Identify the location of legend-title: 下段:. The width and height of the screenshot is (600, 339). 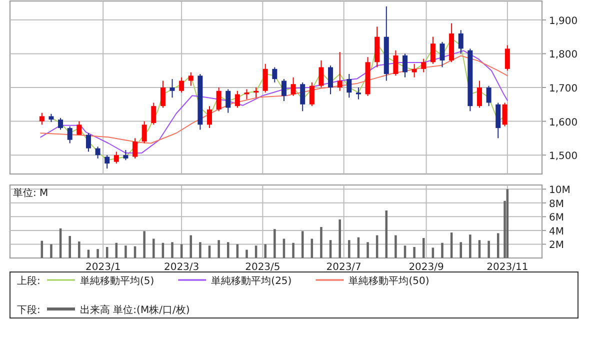
(28, 310).